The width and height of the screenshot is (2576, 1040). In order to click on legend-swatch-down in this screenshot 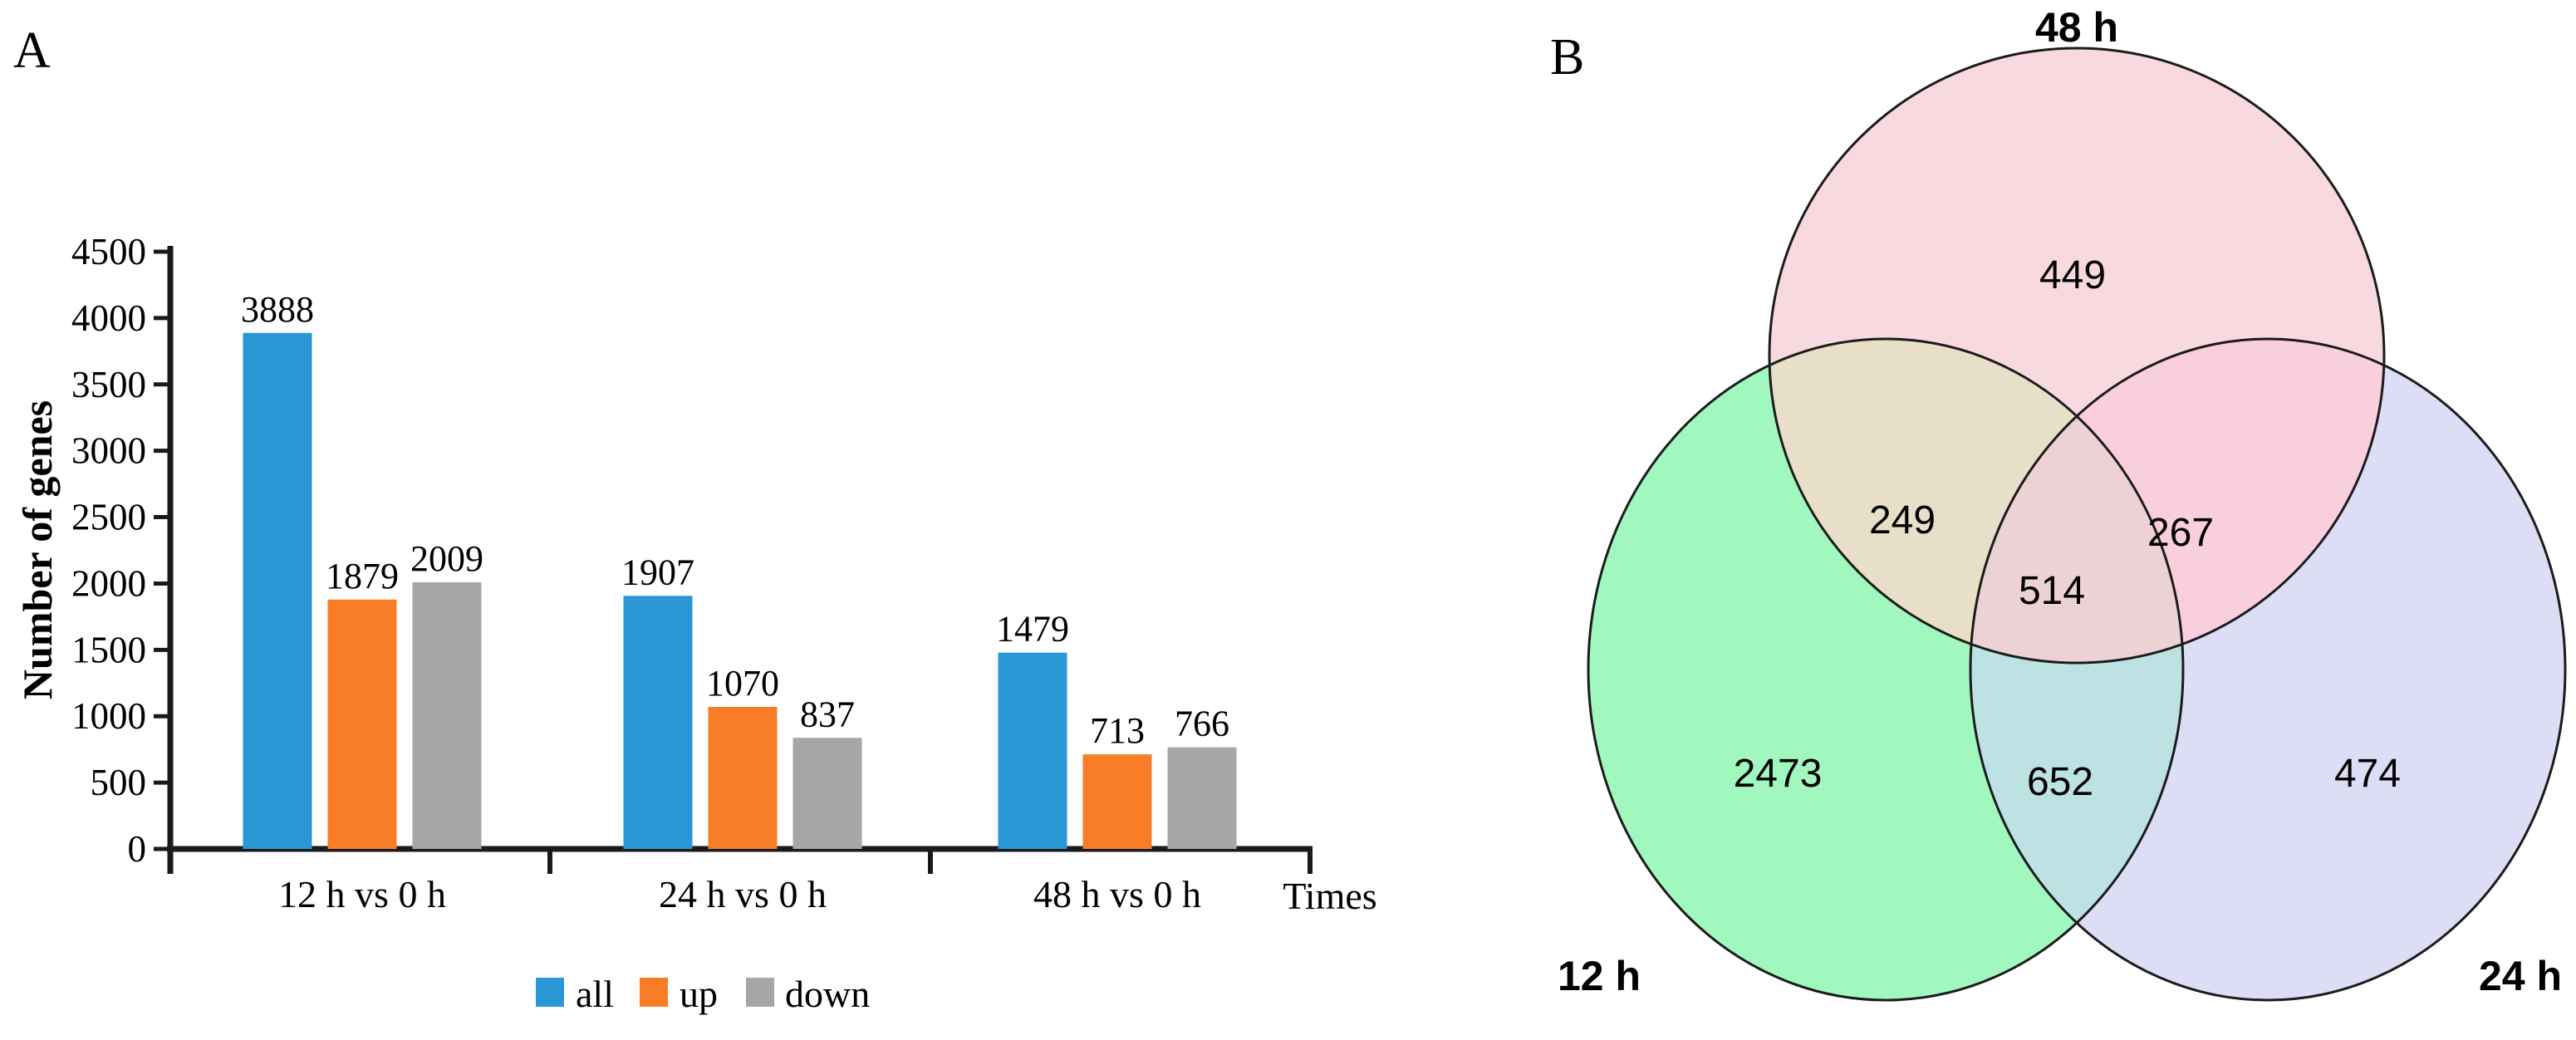, I will do `click(760, 992)`.